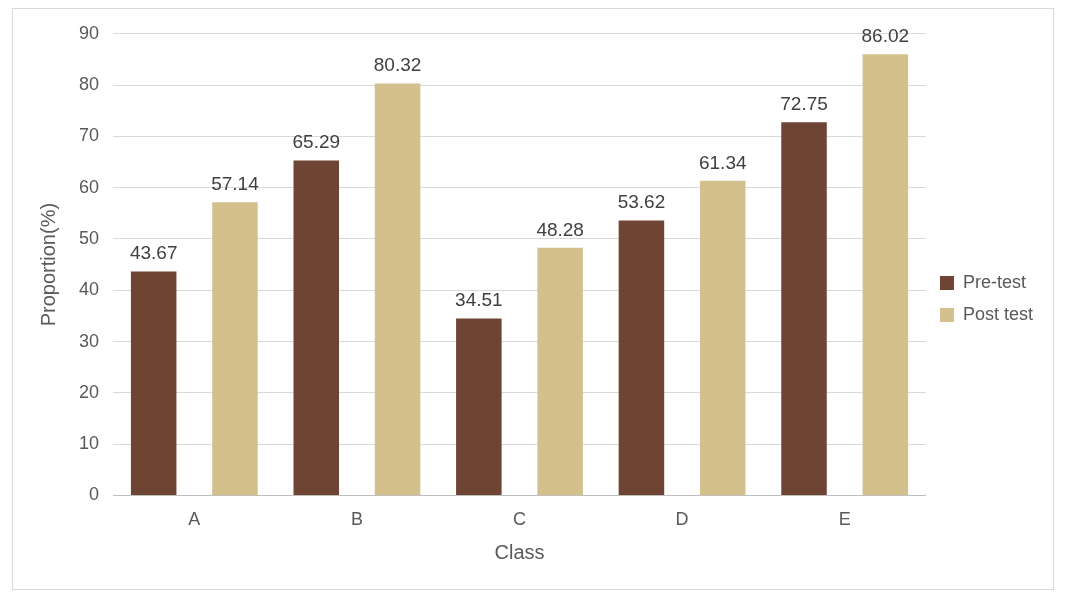  Describe the element at coordinates (804, 104) in the screenshot. I see `data-label: 72.75` at that location.